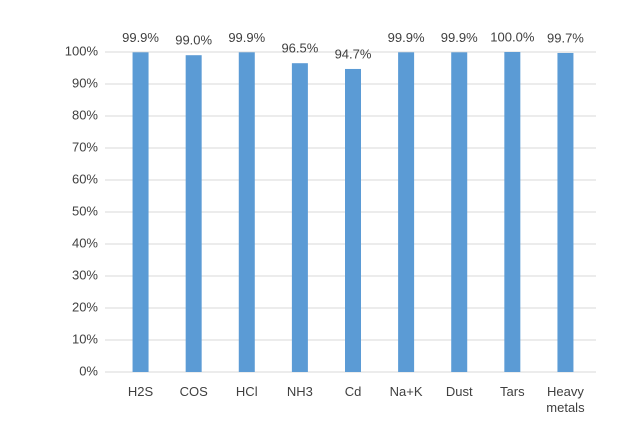 Image resolution: width=638 pixels, height=446 pixels. Describe the element at coordinates (459, 391) in the screenshot. I see `x-tick-label: Dust` at that location.